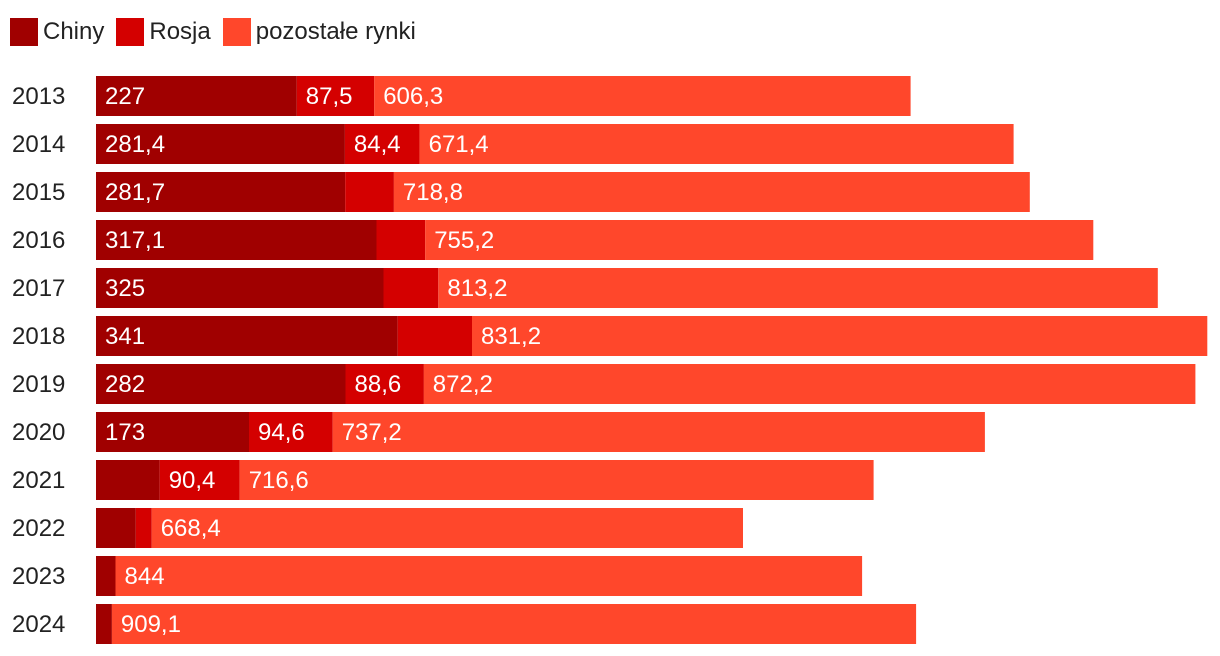 This screenshot has height=656, width=1220. What do you see at coordinates (279, 480) in the screenshot?
I see `data-label: 716,6` at bounding box center [279, 480].